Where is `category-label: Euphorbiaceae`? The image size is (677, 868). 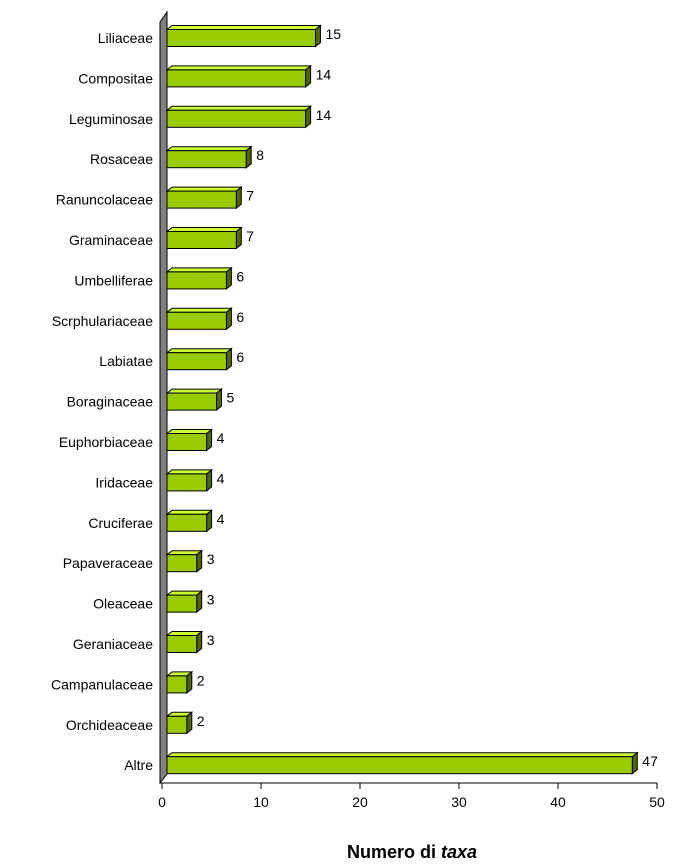 category-label: Euphorbiaceae is located at coordinates (106, 442).